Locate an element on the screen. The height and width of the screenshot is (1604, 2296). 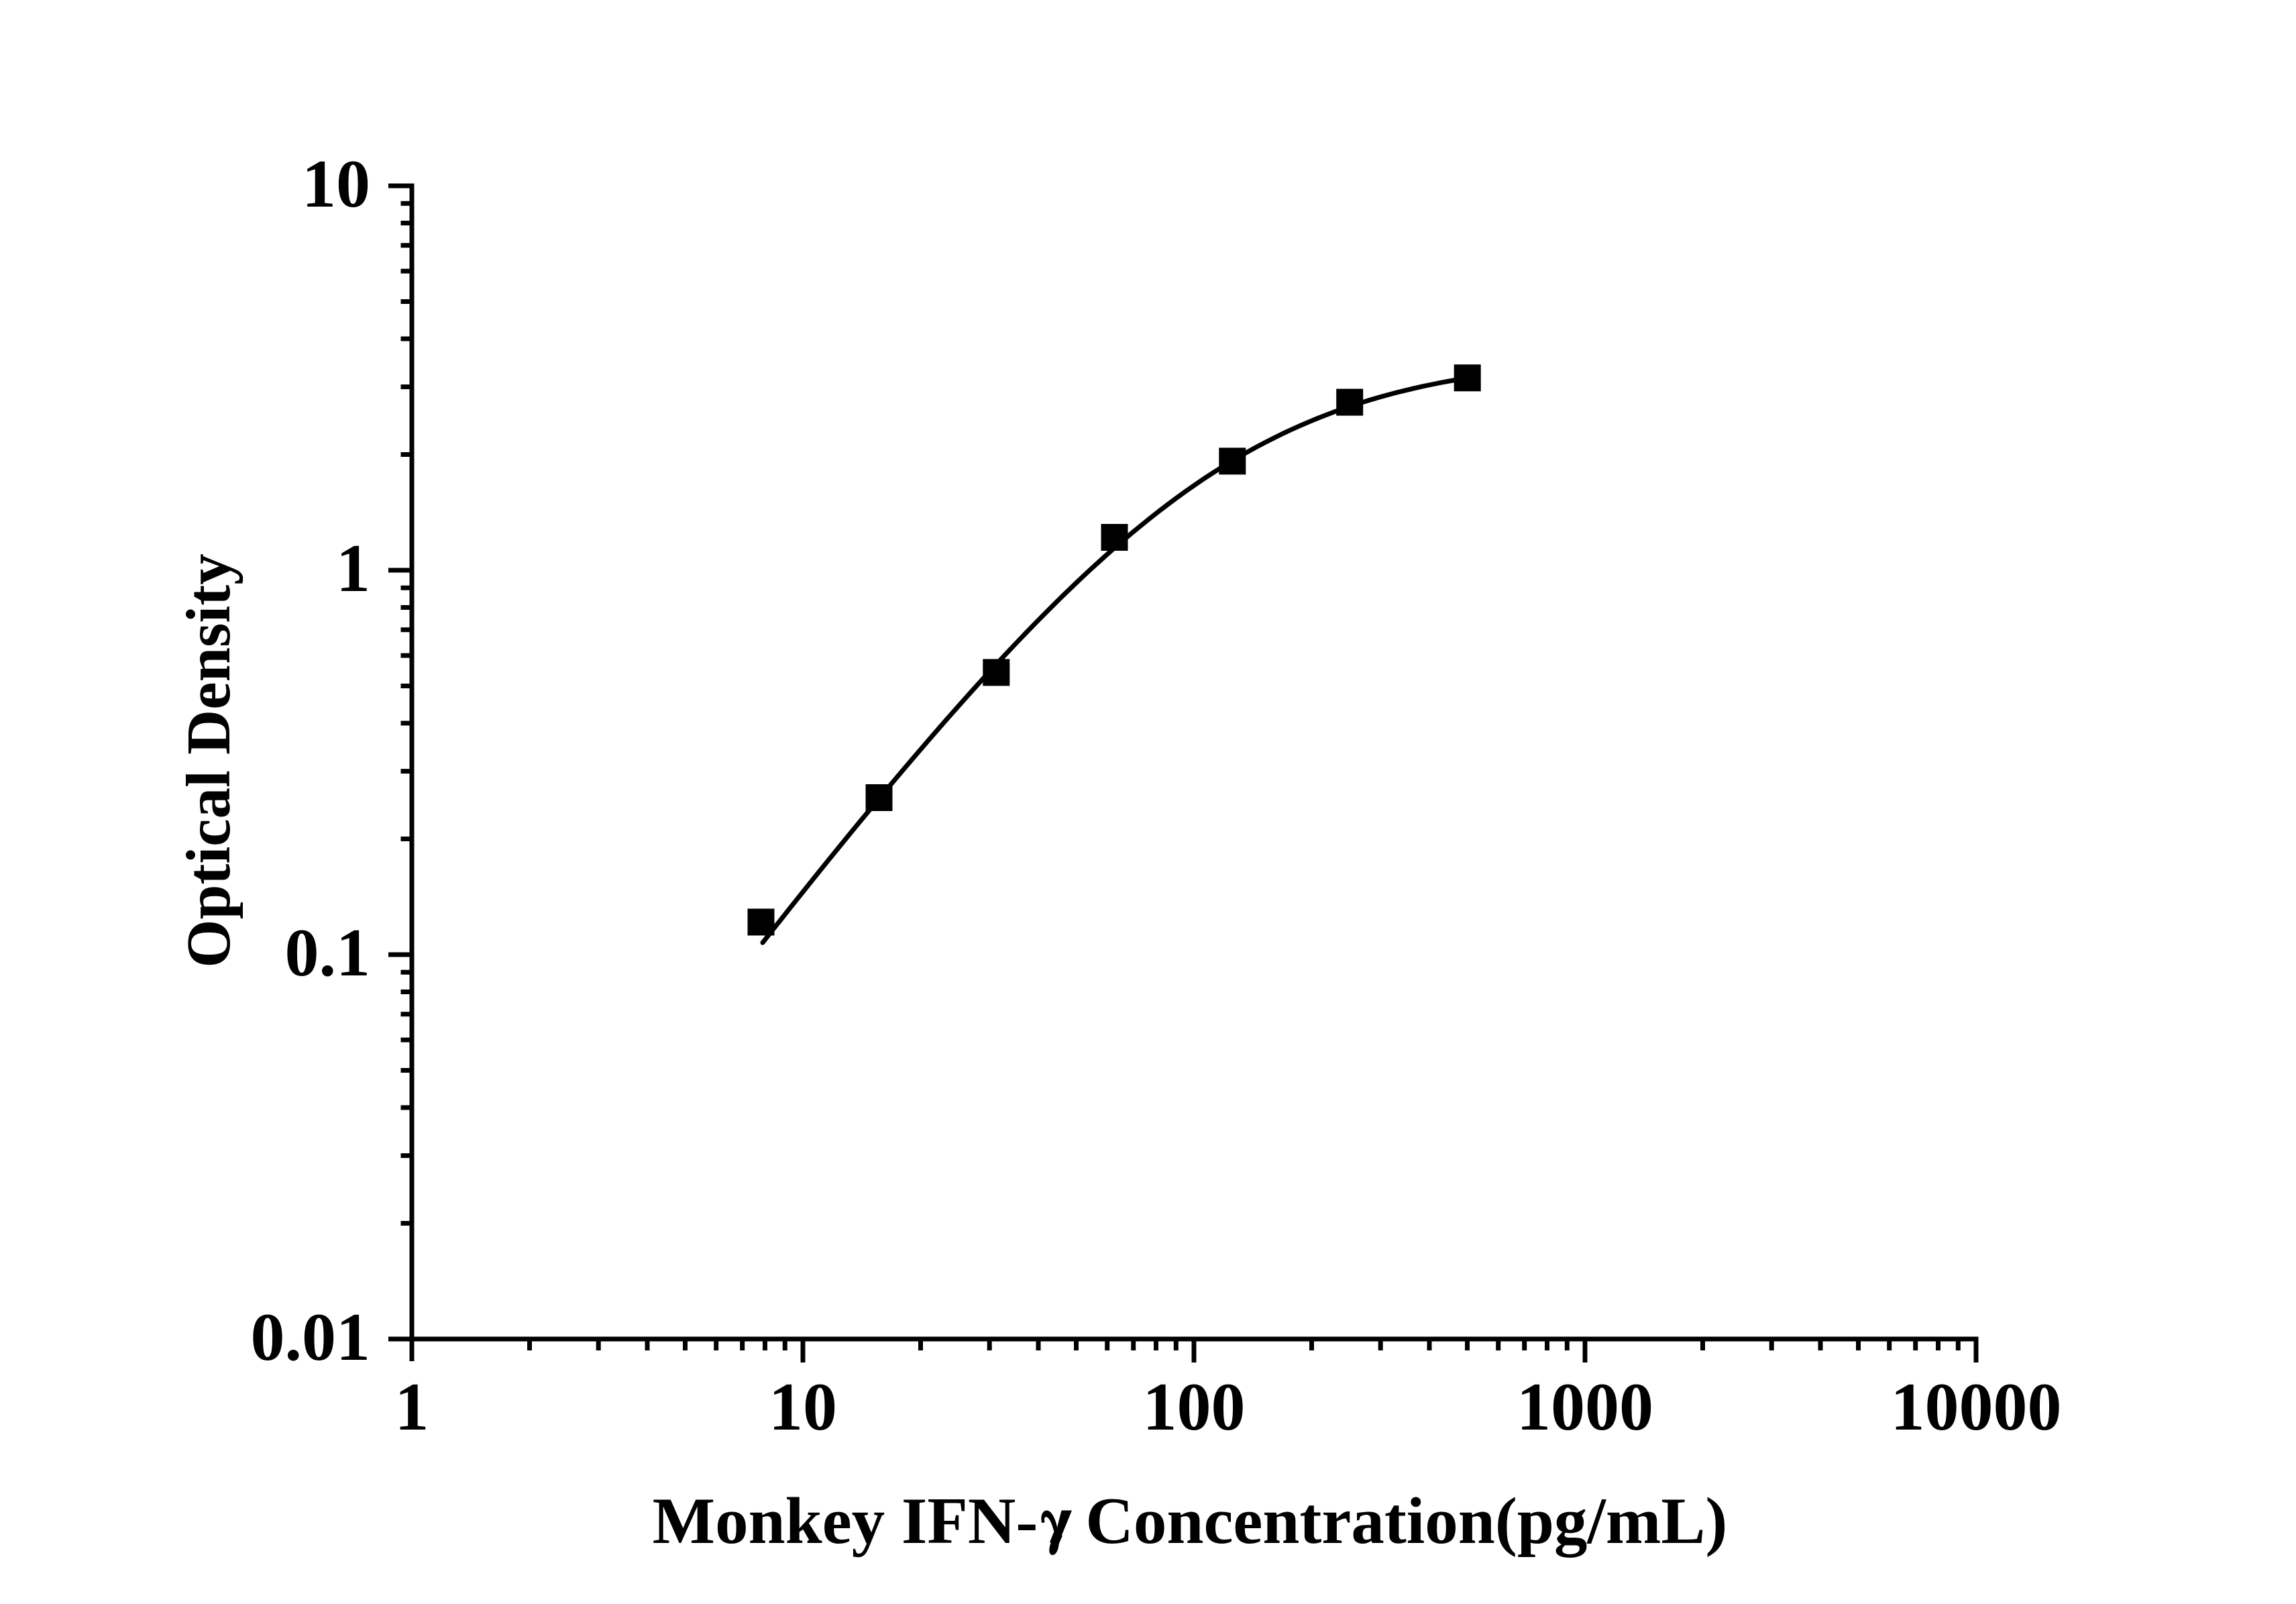
svg-text: 1000 is located at coordinates (1585, 1407).